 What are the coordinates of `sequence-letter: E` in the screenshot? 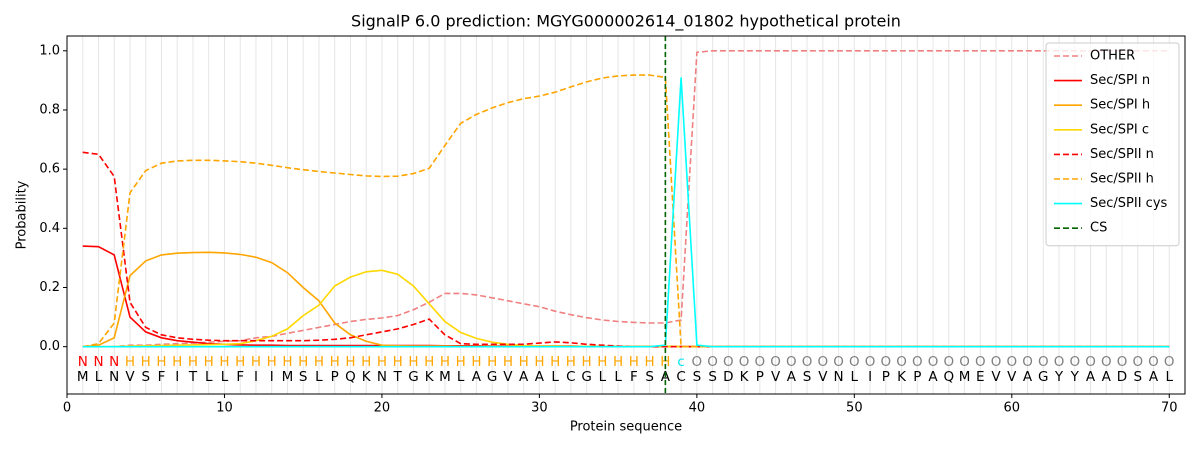 It's located at (980, 377).